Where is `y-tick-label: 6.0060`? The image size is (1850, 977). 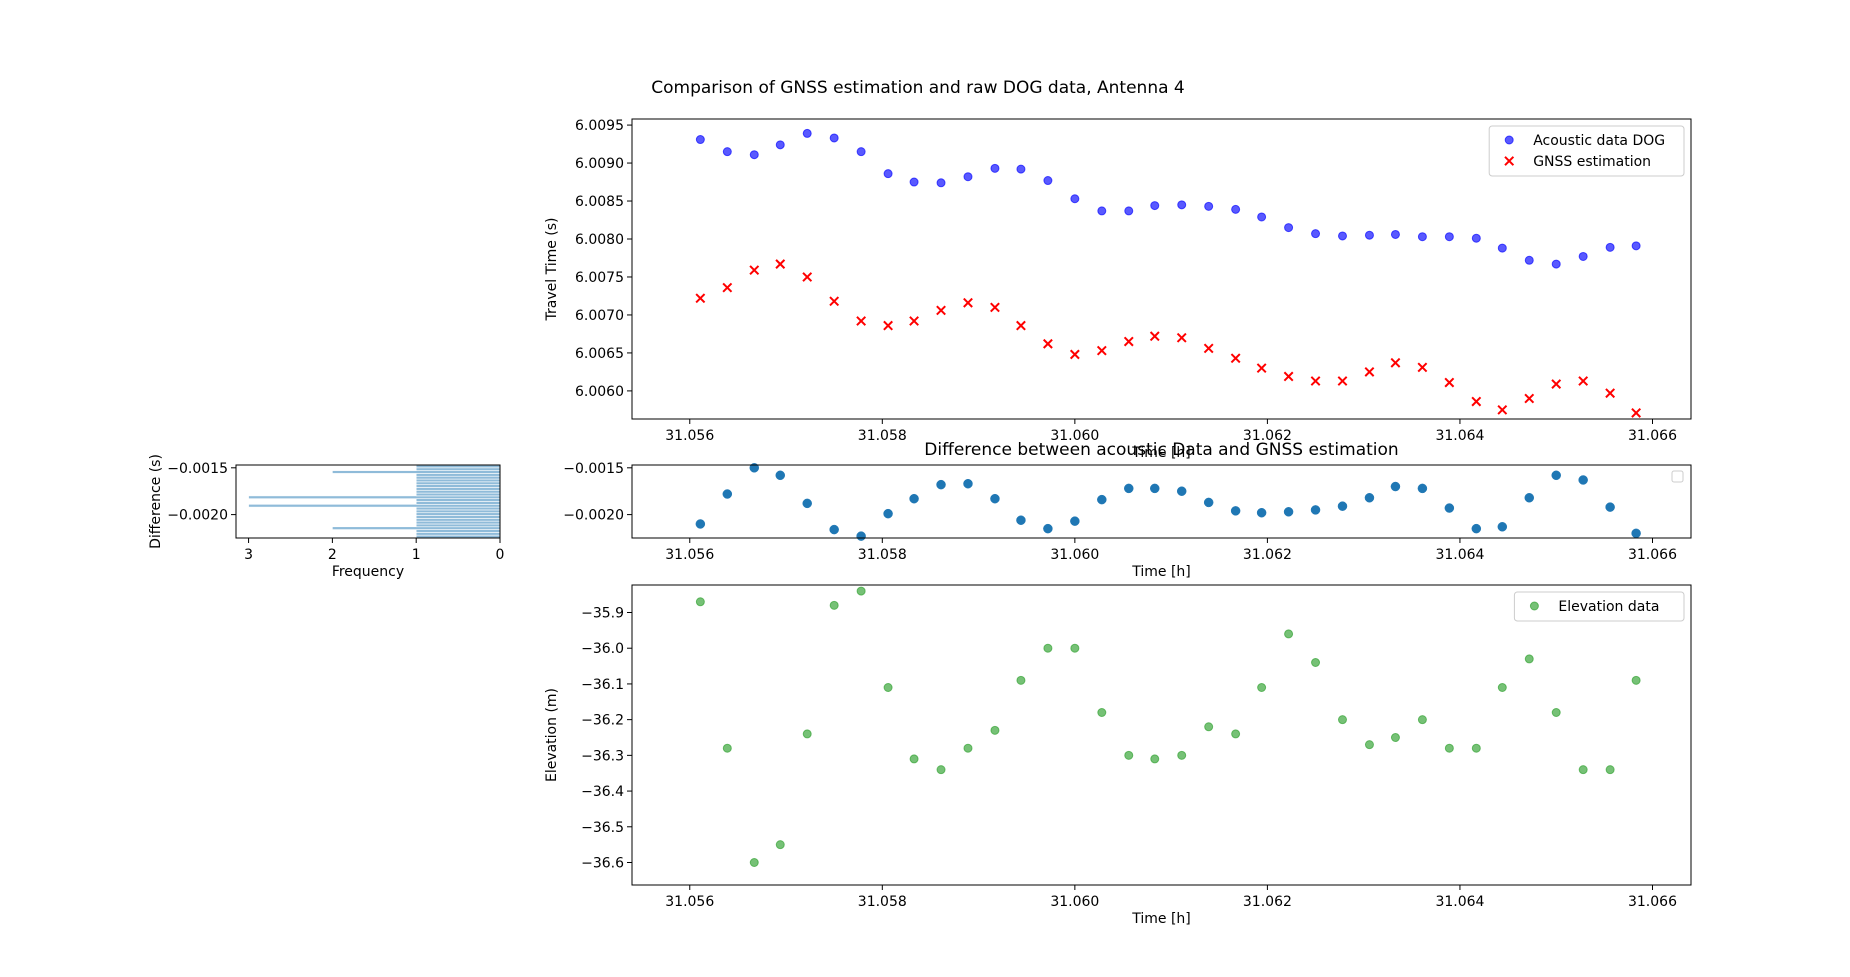
y-tick-label: 6.0060 is located at coordinates (599, 392).